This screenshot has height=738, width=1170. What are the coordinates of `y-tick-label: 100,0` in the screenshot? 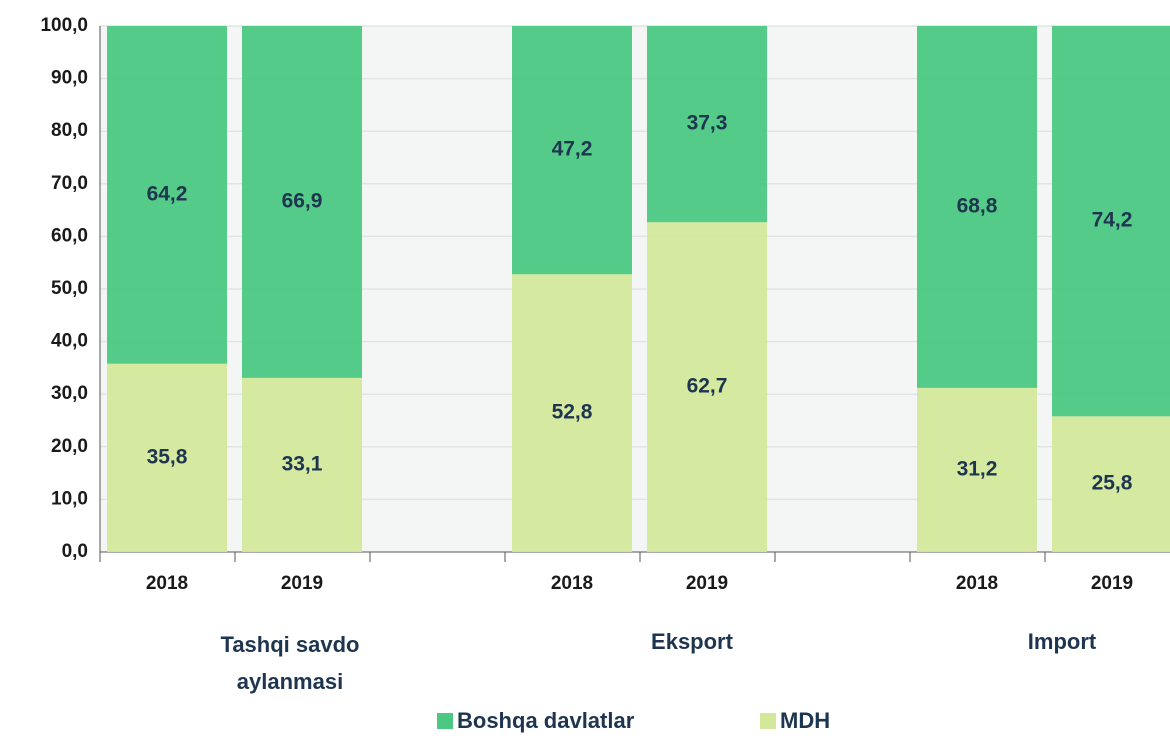 It's located at (64, 25).